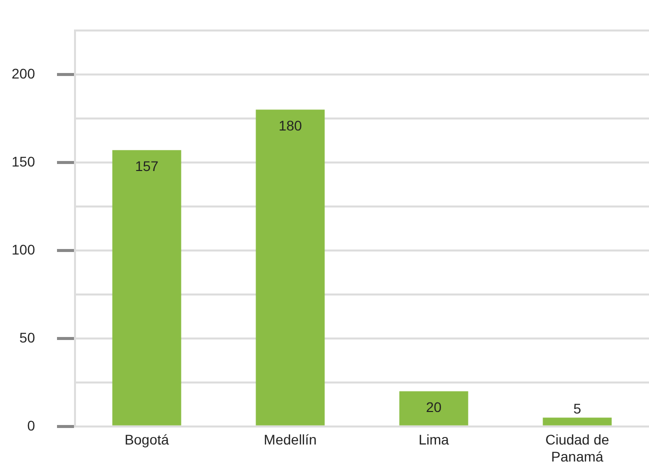  I want to click on data-label: 20, so click(434, 407).